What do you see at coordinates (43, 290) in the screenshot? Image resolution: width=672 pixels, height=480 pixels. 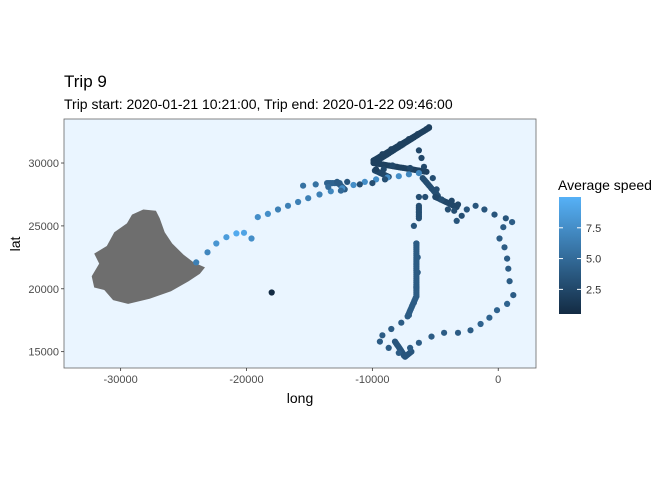 I see `y-tick-label: 20000` at bounding box center [43, 290].